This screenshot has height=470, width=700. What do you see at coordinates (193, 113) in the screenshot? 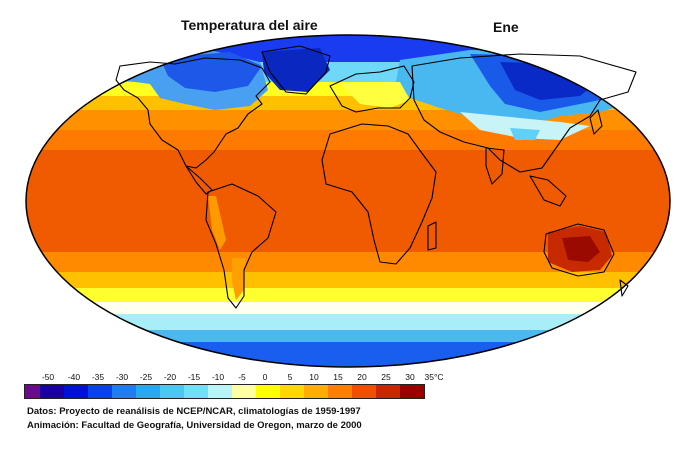
I see `north-america-outline` at bounding box center [193, 113].